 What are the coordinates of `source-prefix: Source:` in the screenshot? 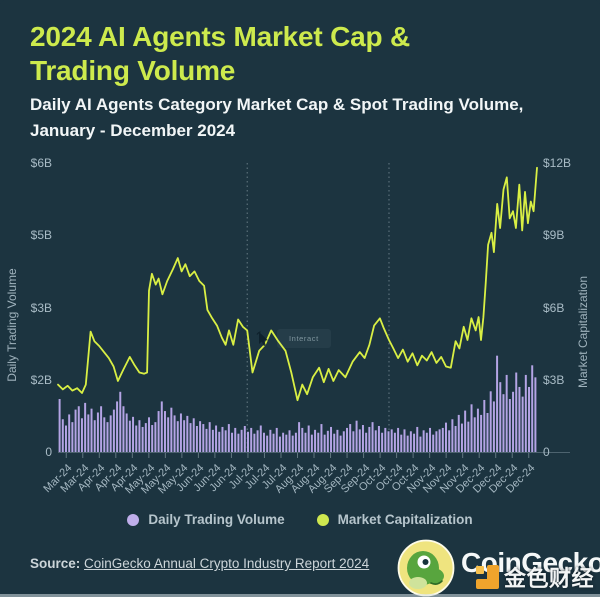 It's located at (55, 563).